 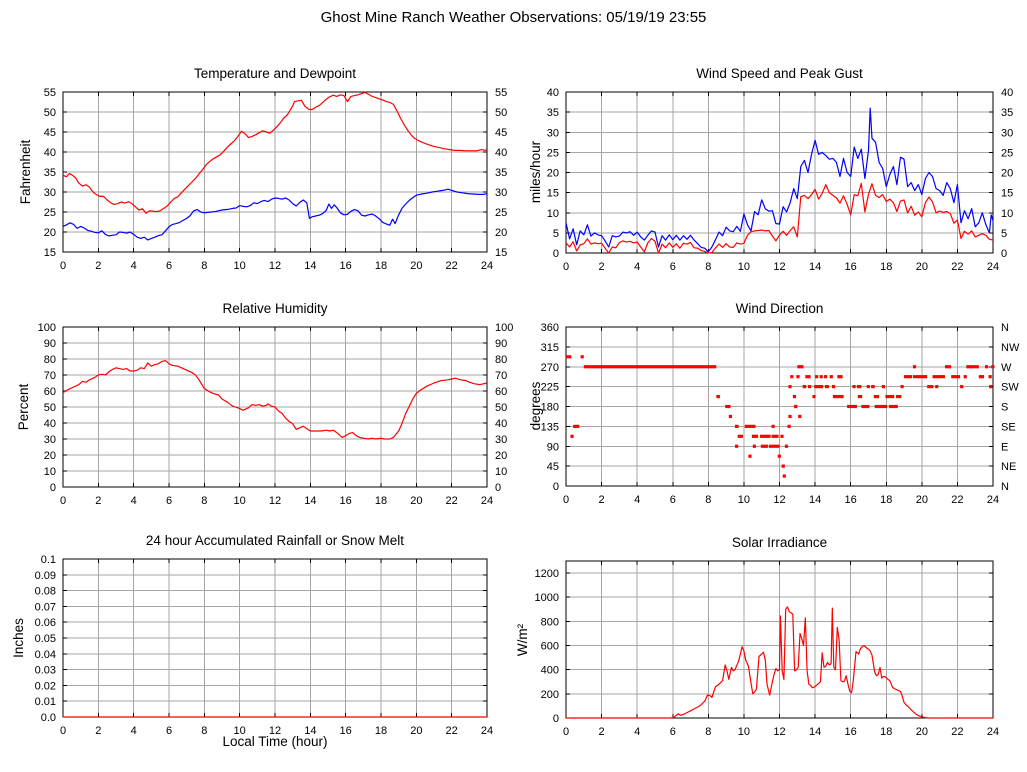 What do you see at coordinates (501, 253) in the screenshot?
I see `y-tick-label-right: 15` at bounding box center [501, 253].